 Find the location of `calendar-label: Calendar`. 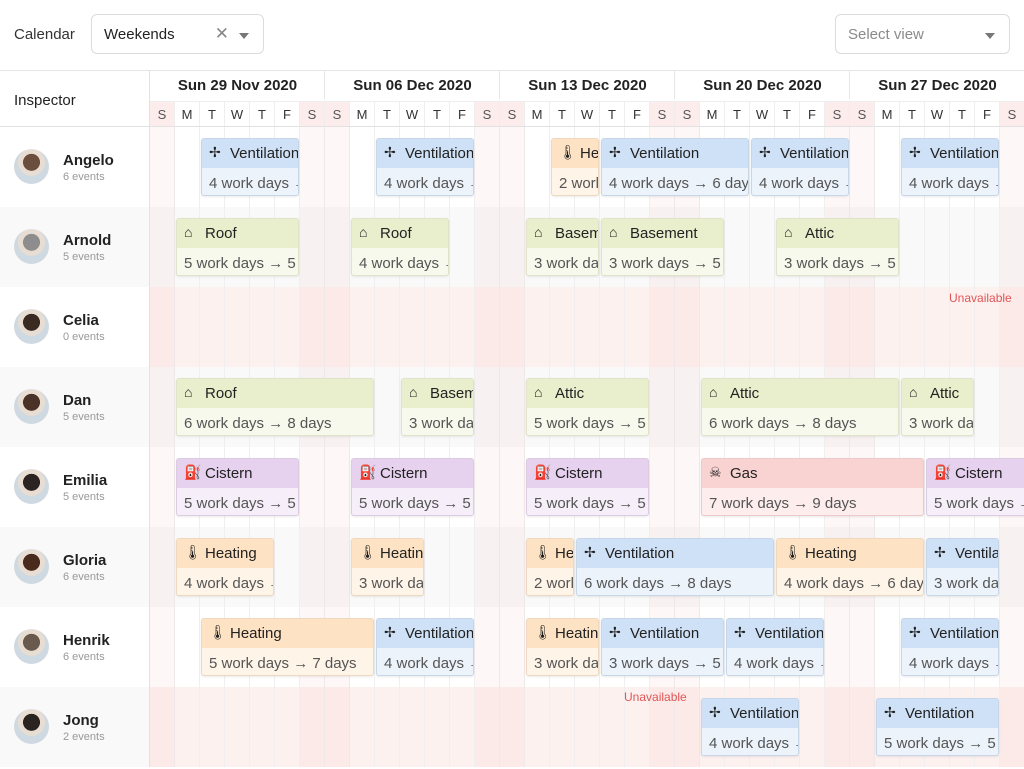

calendar-label: Calendar is located at coordinates (44, 34).